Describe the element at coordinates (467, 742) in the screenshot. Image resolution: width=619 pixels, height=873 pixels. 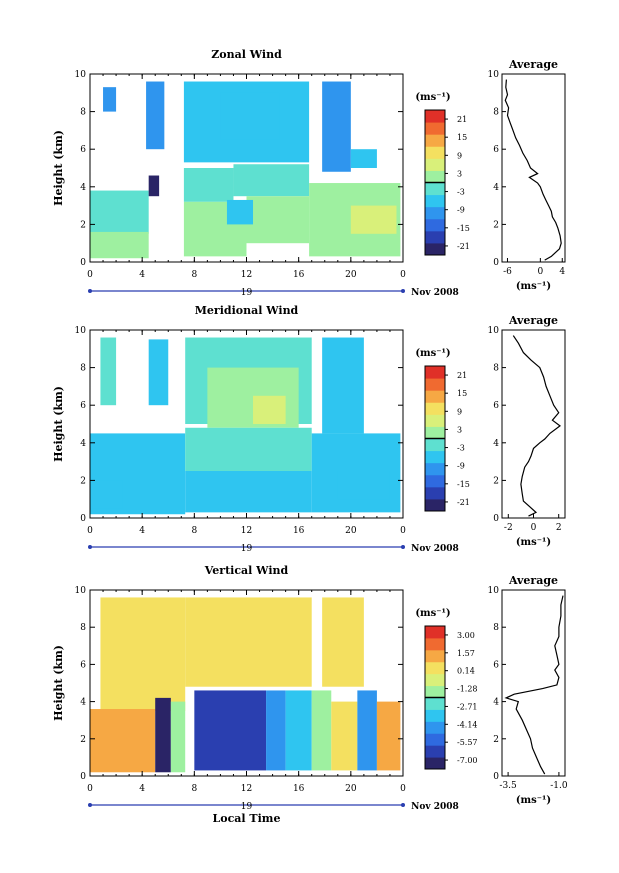
I see `colorbar-tick-label: -5.57` at that location.